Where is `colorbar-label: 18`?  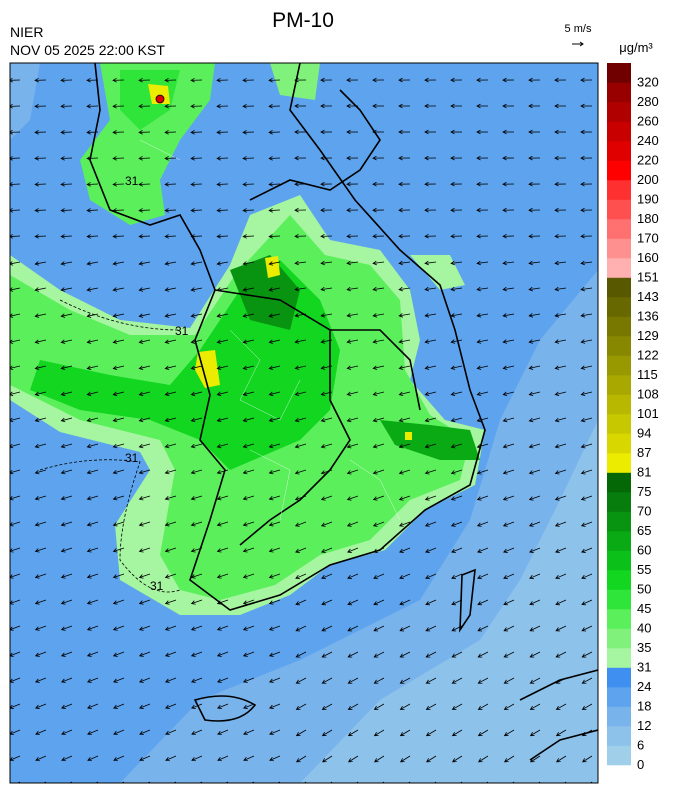
colorbar-label: 18 is located at coordinates (644, 706).